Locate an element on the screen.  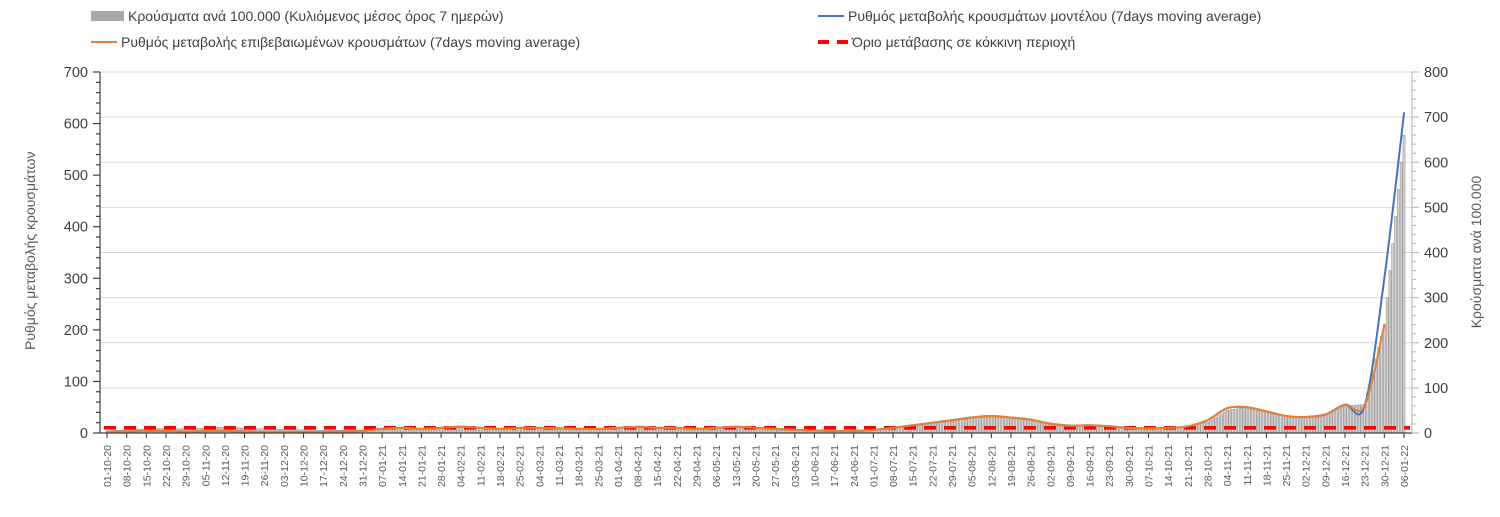
legend-label: Όριο μετάβασης σε κόκκινη περιοχή is located at coordinates (964, 42).